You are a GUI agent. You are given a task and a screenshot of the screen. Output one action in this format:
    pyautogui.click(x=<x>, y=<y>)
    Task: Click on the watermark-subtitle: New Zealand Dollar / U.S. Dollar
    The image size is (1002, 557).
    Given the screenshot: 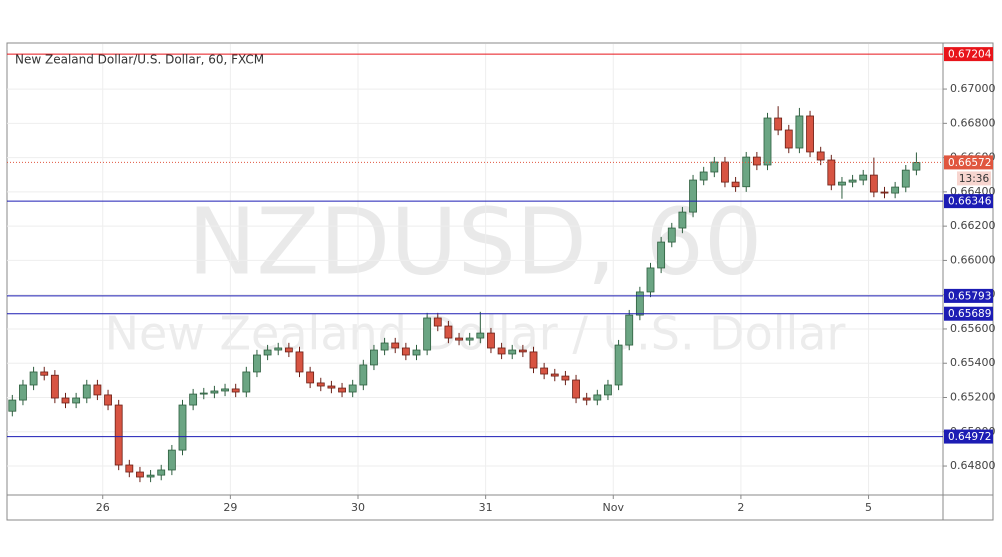 What is the action you would take?
    pyautogui.click(x=475, y=334)
    